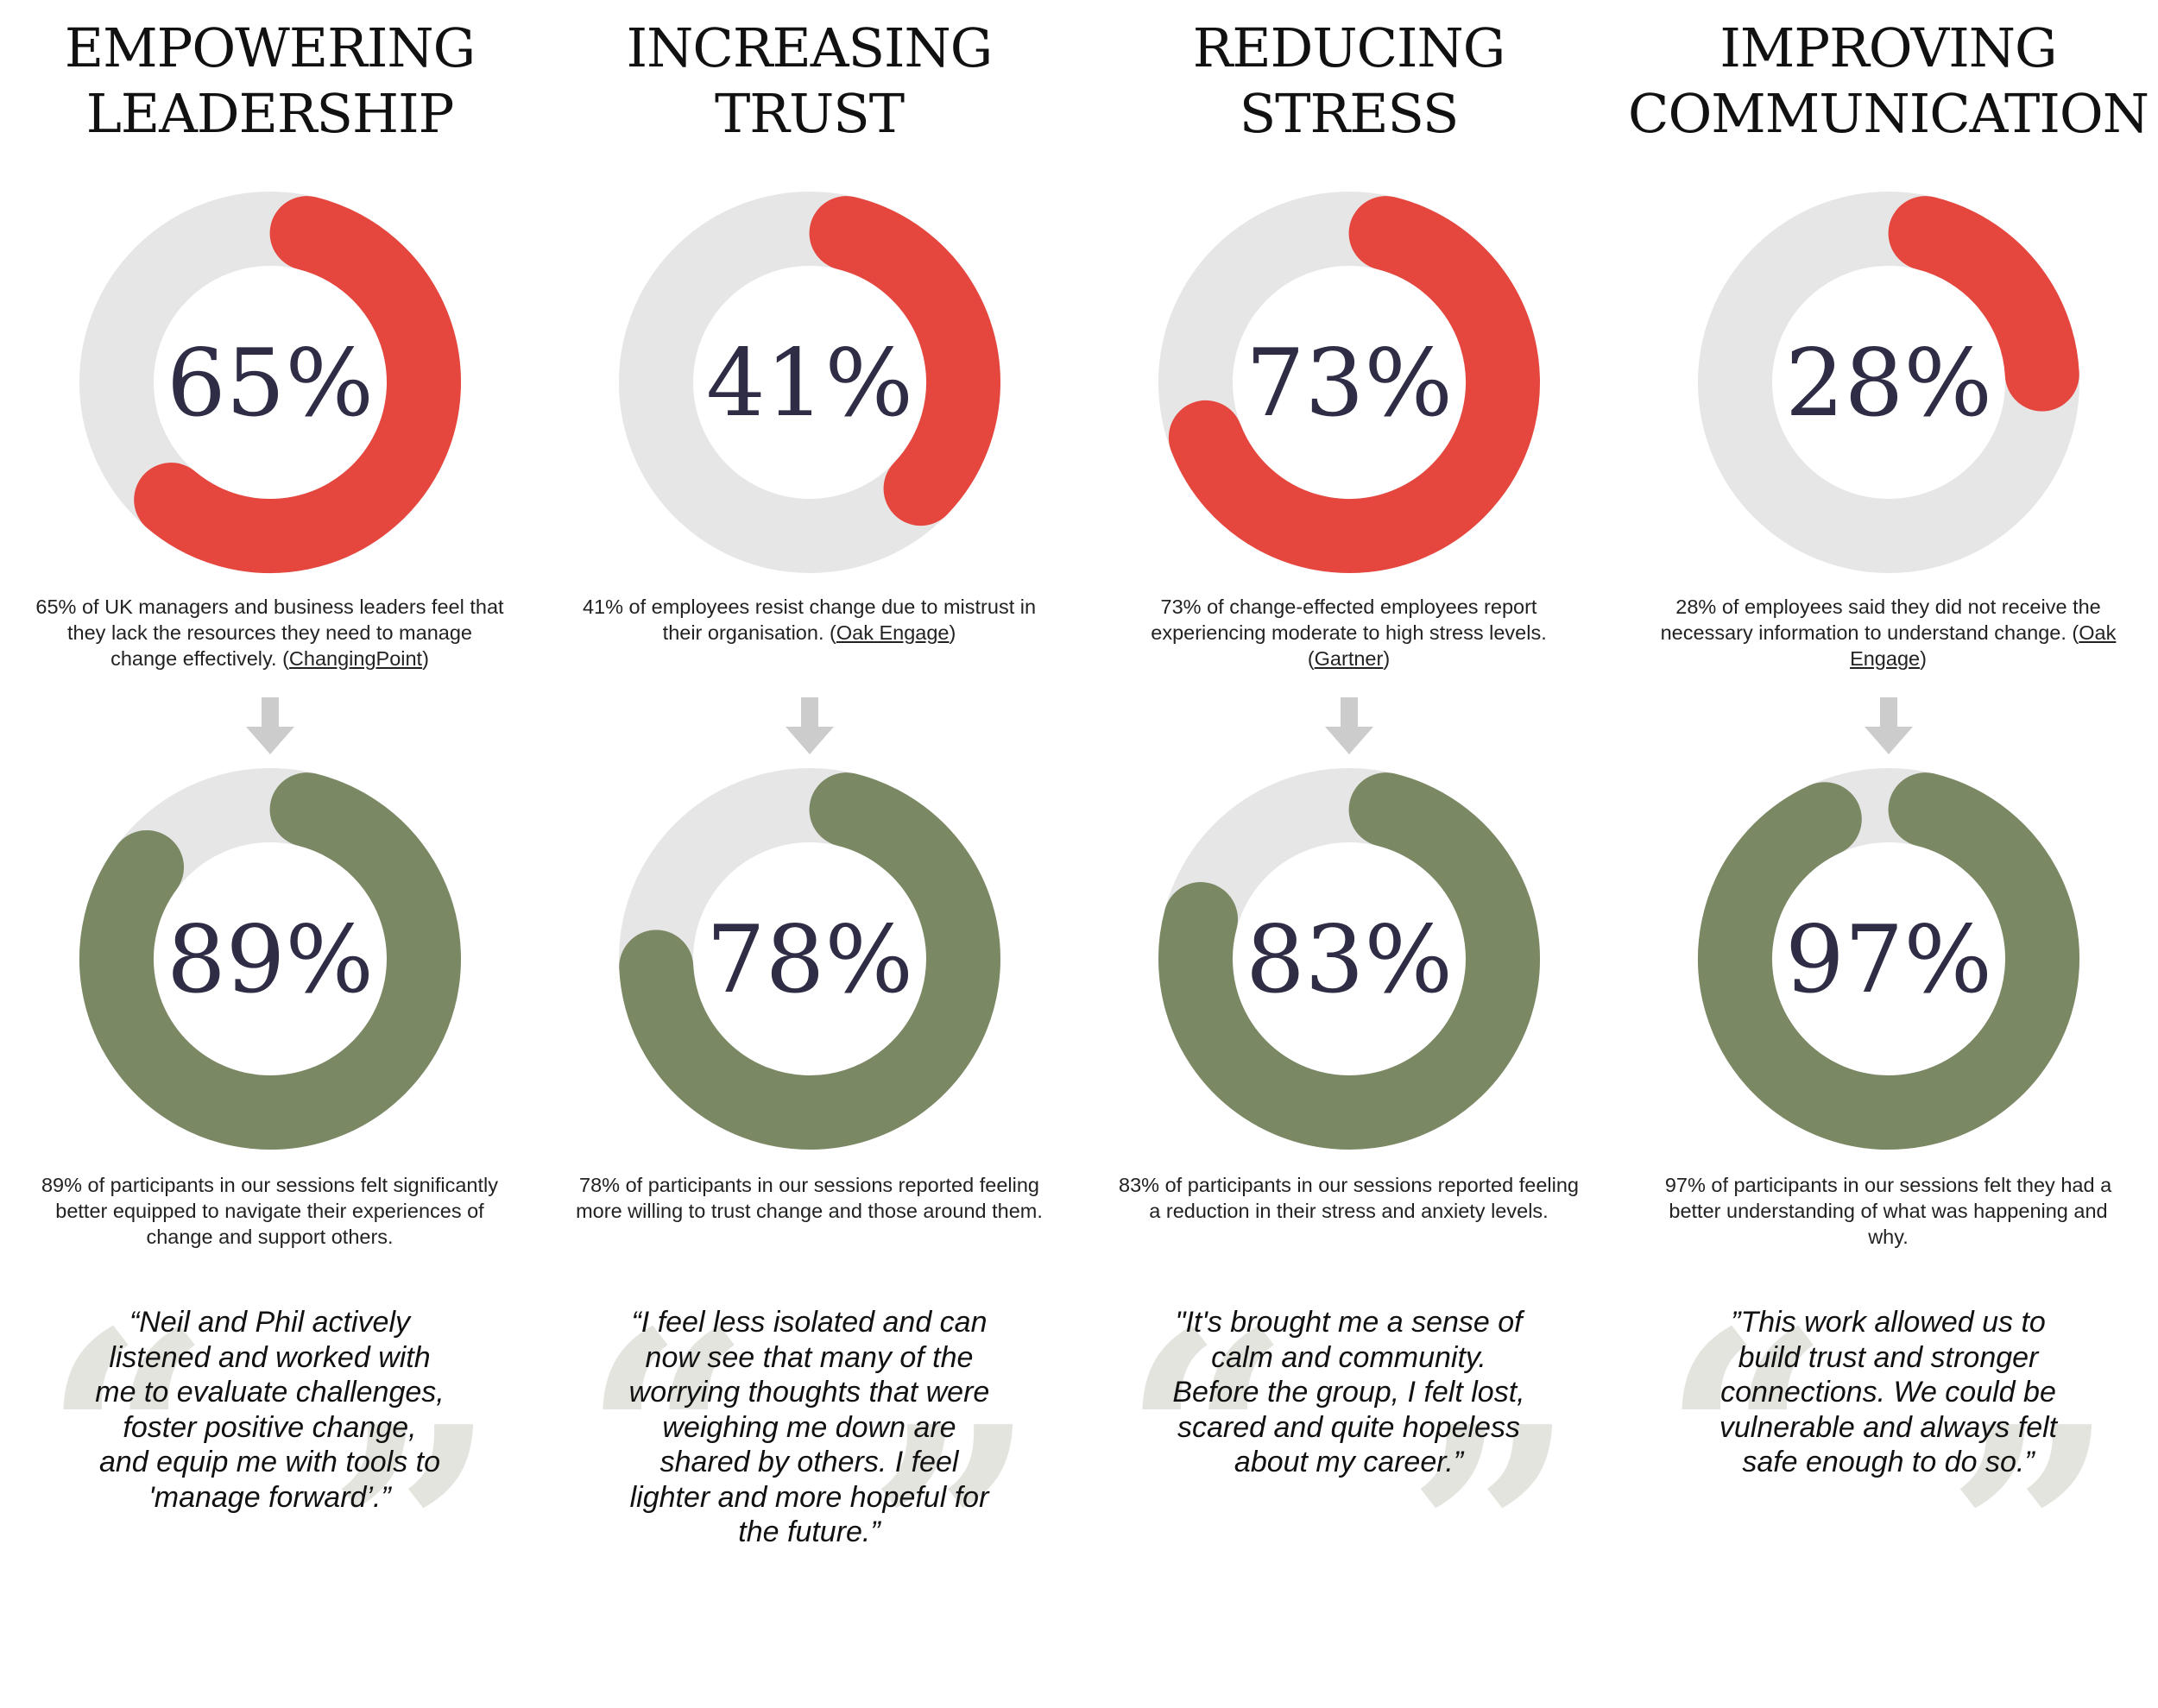 The image size is (2158, 1708). I want to click on percentage-label: 65%, so click(270, 384).